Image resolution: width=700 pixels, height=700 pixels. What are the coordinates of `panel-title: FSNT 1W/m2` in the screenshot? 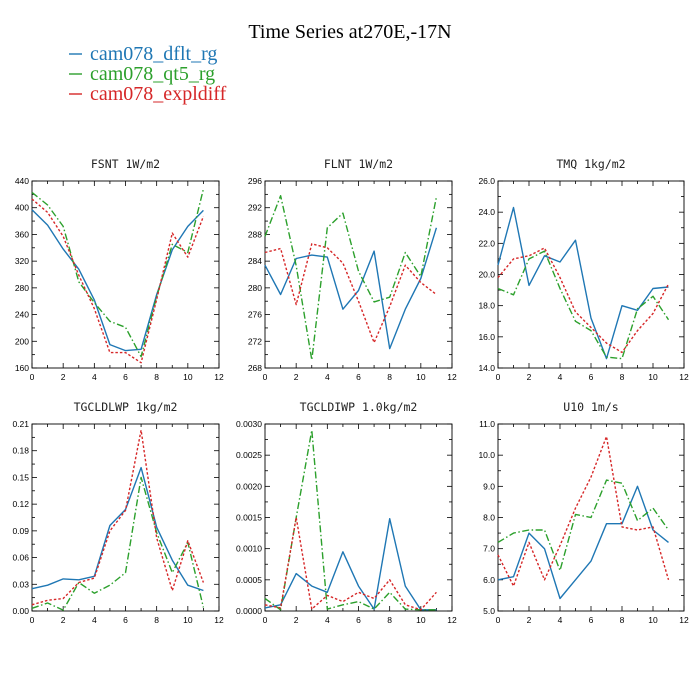 It's located at (125, 164).